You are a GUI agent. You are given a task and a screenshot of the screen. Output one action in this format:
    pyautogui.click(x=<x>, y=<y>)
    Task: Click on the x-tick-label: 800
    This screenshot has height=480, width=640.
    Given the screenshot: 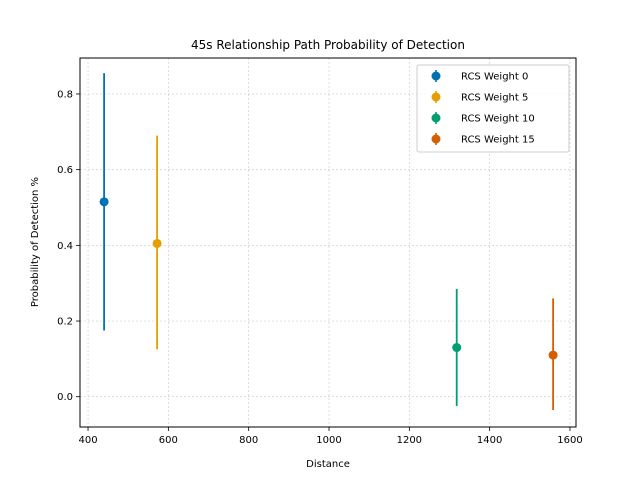 What is the action you would take?
    pyautogui.click(x=248, y=440)
    